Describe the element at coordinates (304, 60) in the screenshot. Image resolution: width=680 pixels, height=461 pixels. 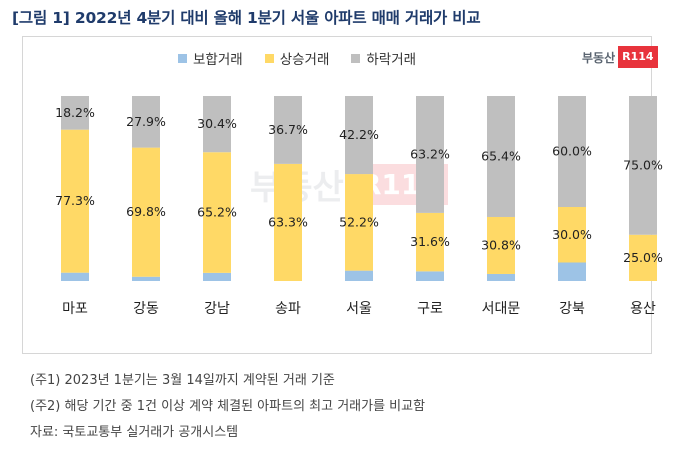
I see `legend-label-up: 상승거래` at that location.